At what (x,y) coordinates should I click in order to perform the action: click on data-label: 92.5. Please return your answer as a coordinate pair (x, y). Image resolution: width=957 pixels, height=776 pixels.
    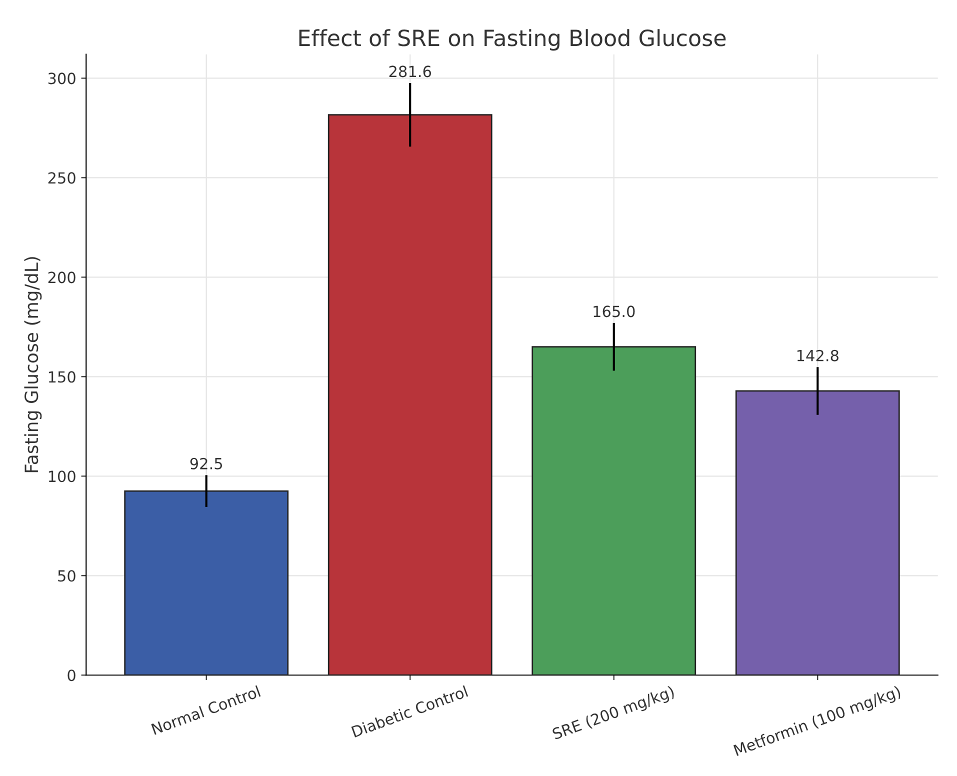
    Looking at the image, I should click on (206, 464).